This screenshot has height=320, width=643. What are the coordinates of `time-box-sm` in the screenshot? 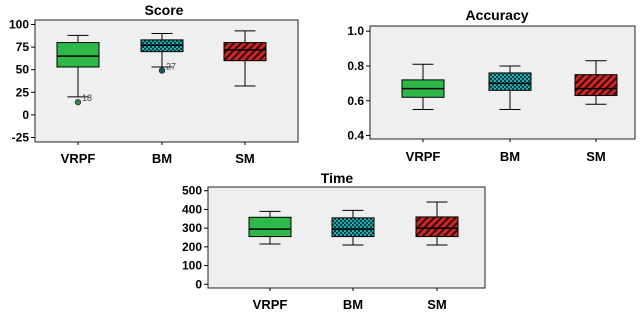 It's located at (437, 223).